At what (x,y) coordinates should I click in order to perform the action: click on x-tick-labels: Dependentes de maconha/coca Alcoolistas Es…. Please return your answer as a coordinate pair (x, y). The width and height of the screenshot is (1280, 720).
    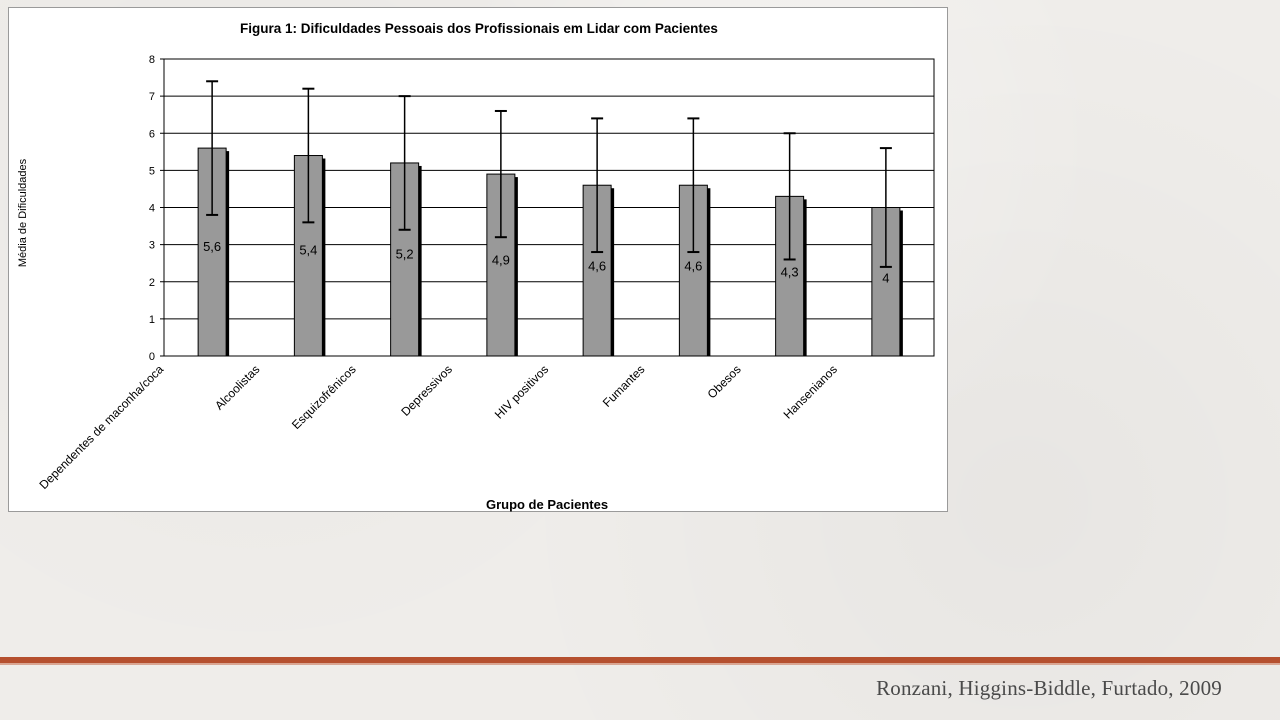
    Looking at the image, I should click on (438, 427).